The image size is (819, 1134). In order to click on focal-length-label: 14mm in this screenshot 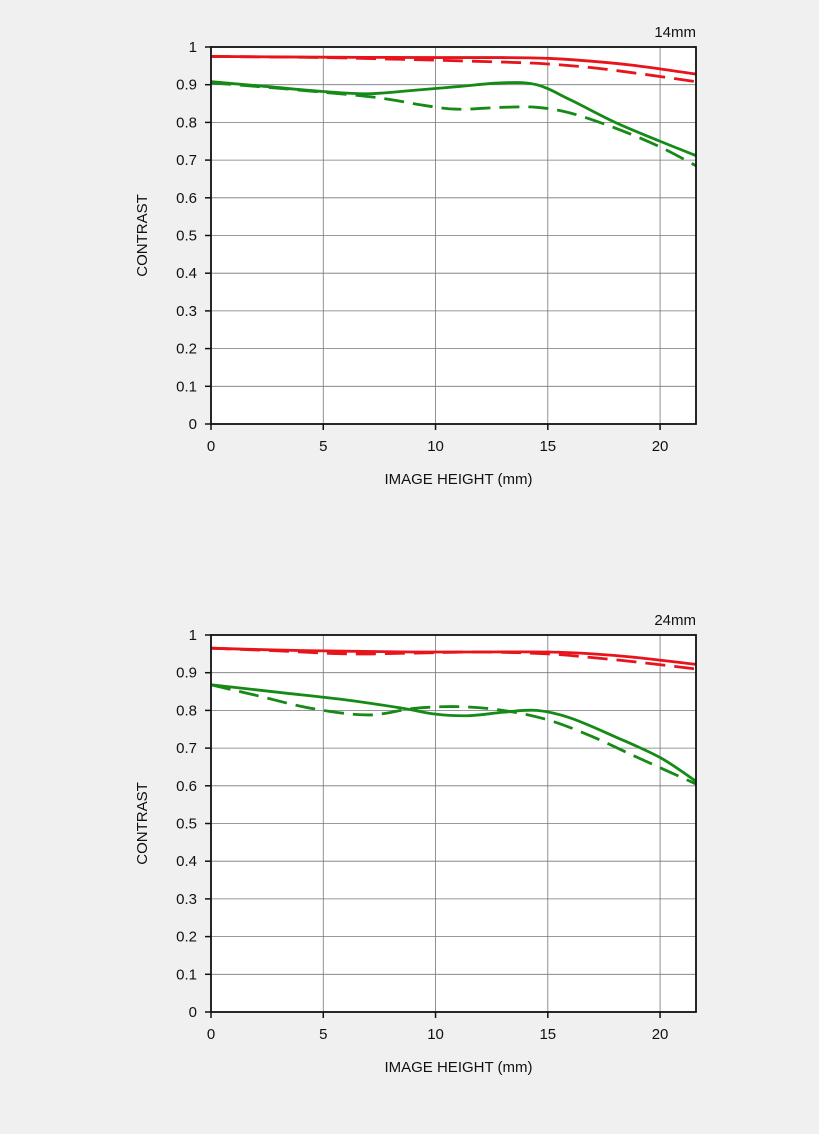, I will do `click(675, 32)`.